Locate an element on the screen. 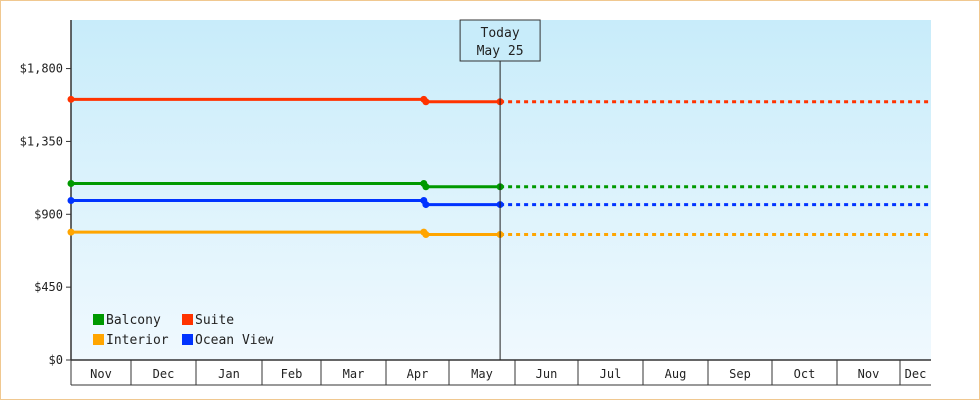 The image size is (980, 400). legend-label: Interior is located at coordinates (137, 340).